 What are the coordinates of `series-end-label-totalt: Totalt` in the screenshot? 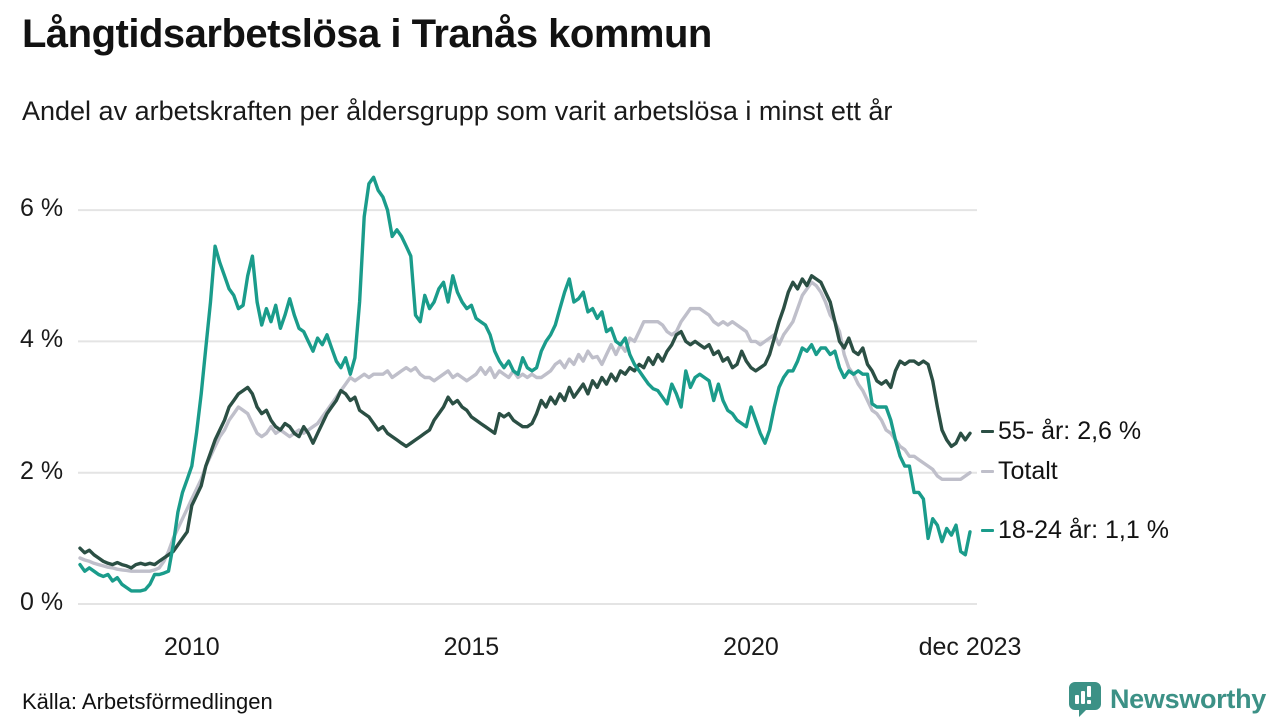 It's located at (1019, 471).